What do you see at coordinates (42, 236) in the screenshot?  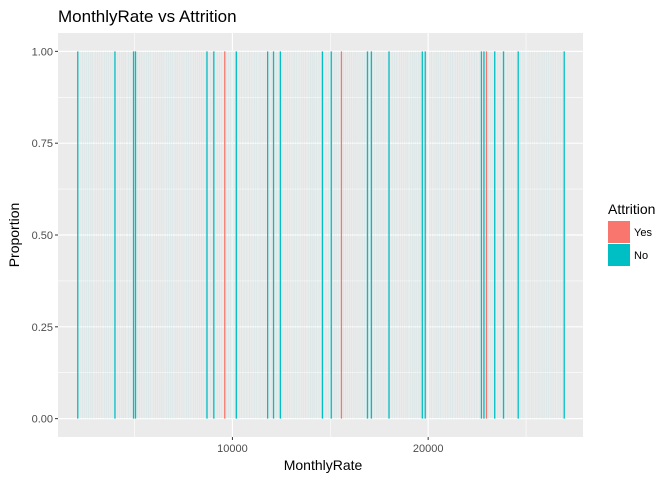 I see `y-tick-label: 0.50` at bounding box center [42, 236].